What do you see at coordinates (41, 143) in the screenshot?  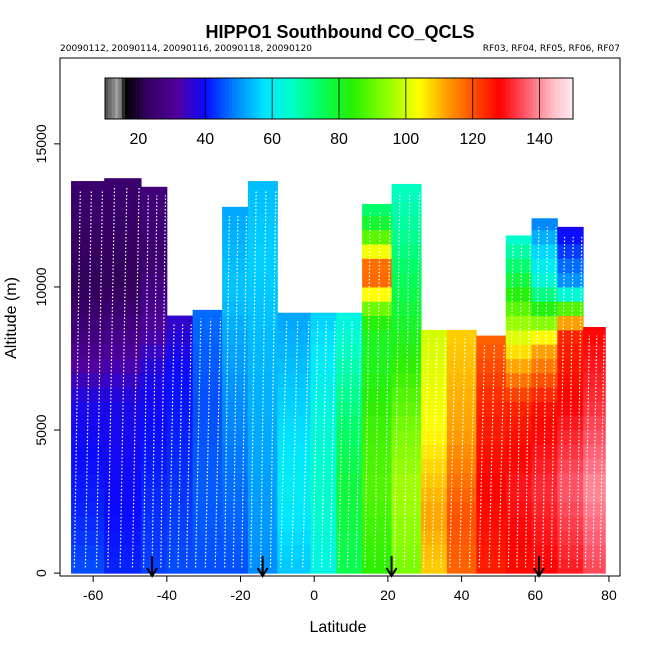 I see `y-tick-label: 15000` at bounding box center [41, 143].